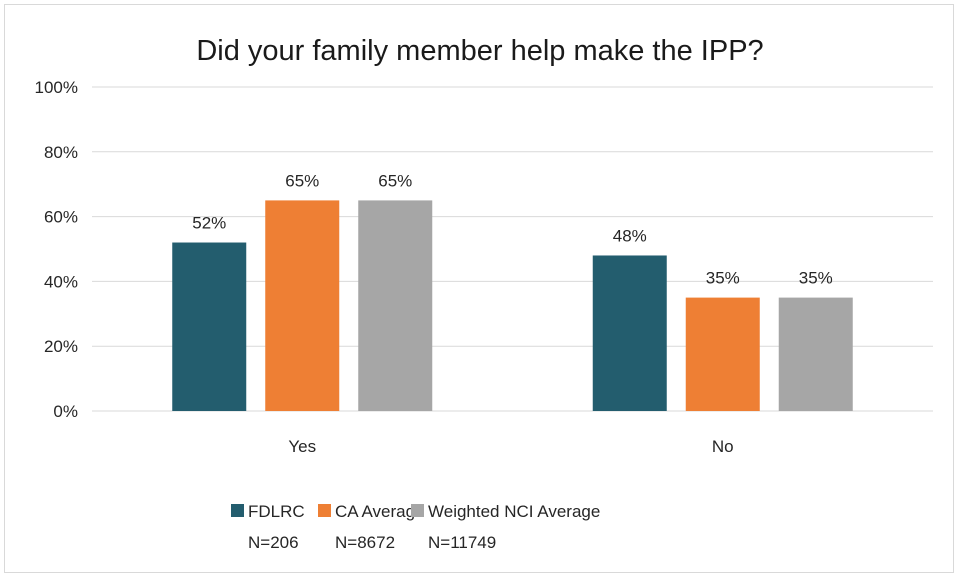  Describe the element at coordinates (510, 446) in the screenshot. I see `x-axis-categories: Yes No` at that location.